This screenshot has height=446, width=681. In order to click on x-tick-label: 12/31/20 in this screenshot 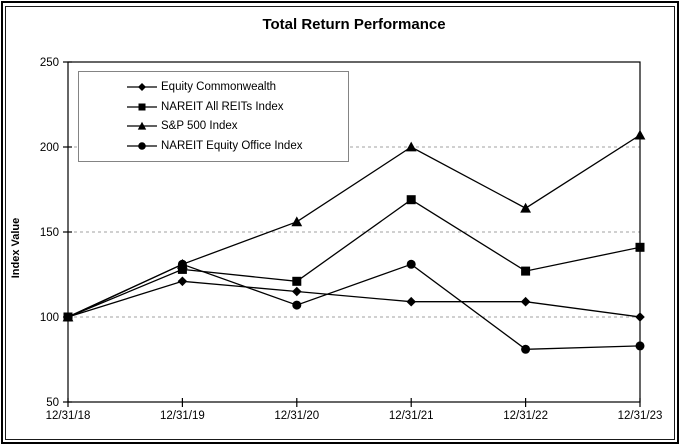, I will do `click(296, 416)`.